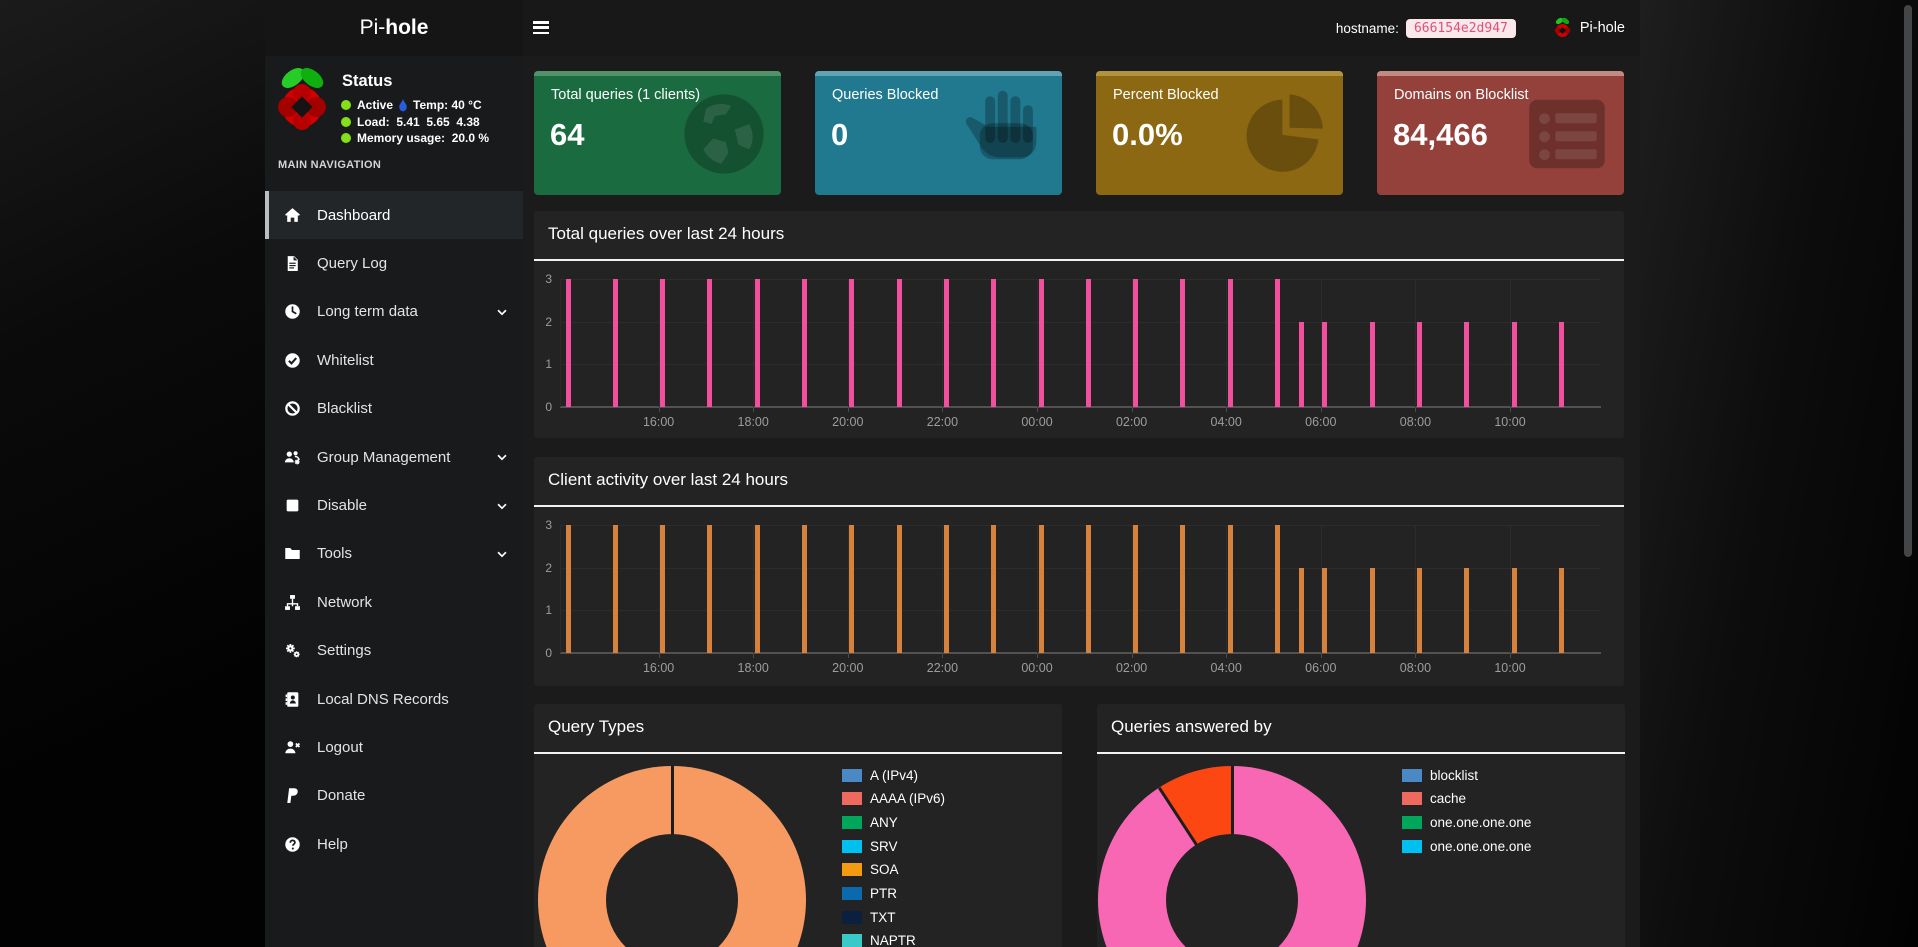 The width and height of the screenshot is (1918, 947). I want to click on sidebar-item-query-log: Query Log, so click(394, 263).